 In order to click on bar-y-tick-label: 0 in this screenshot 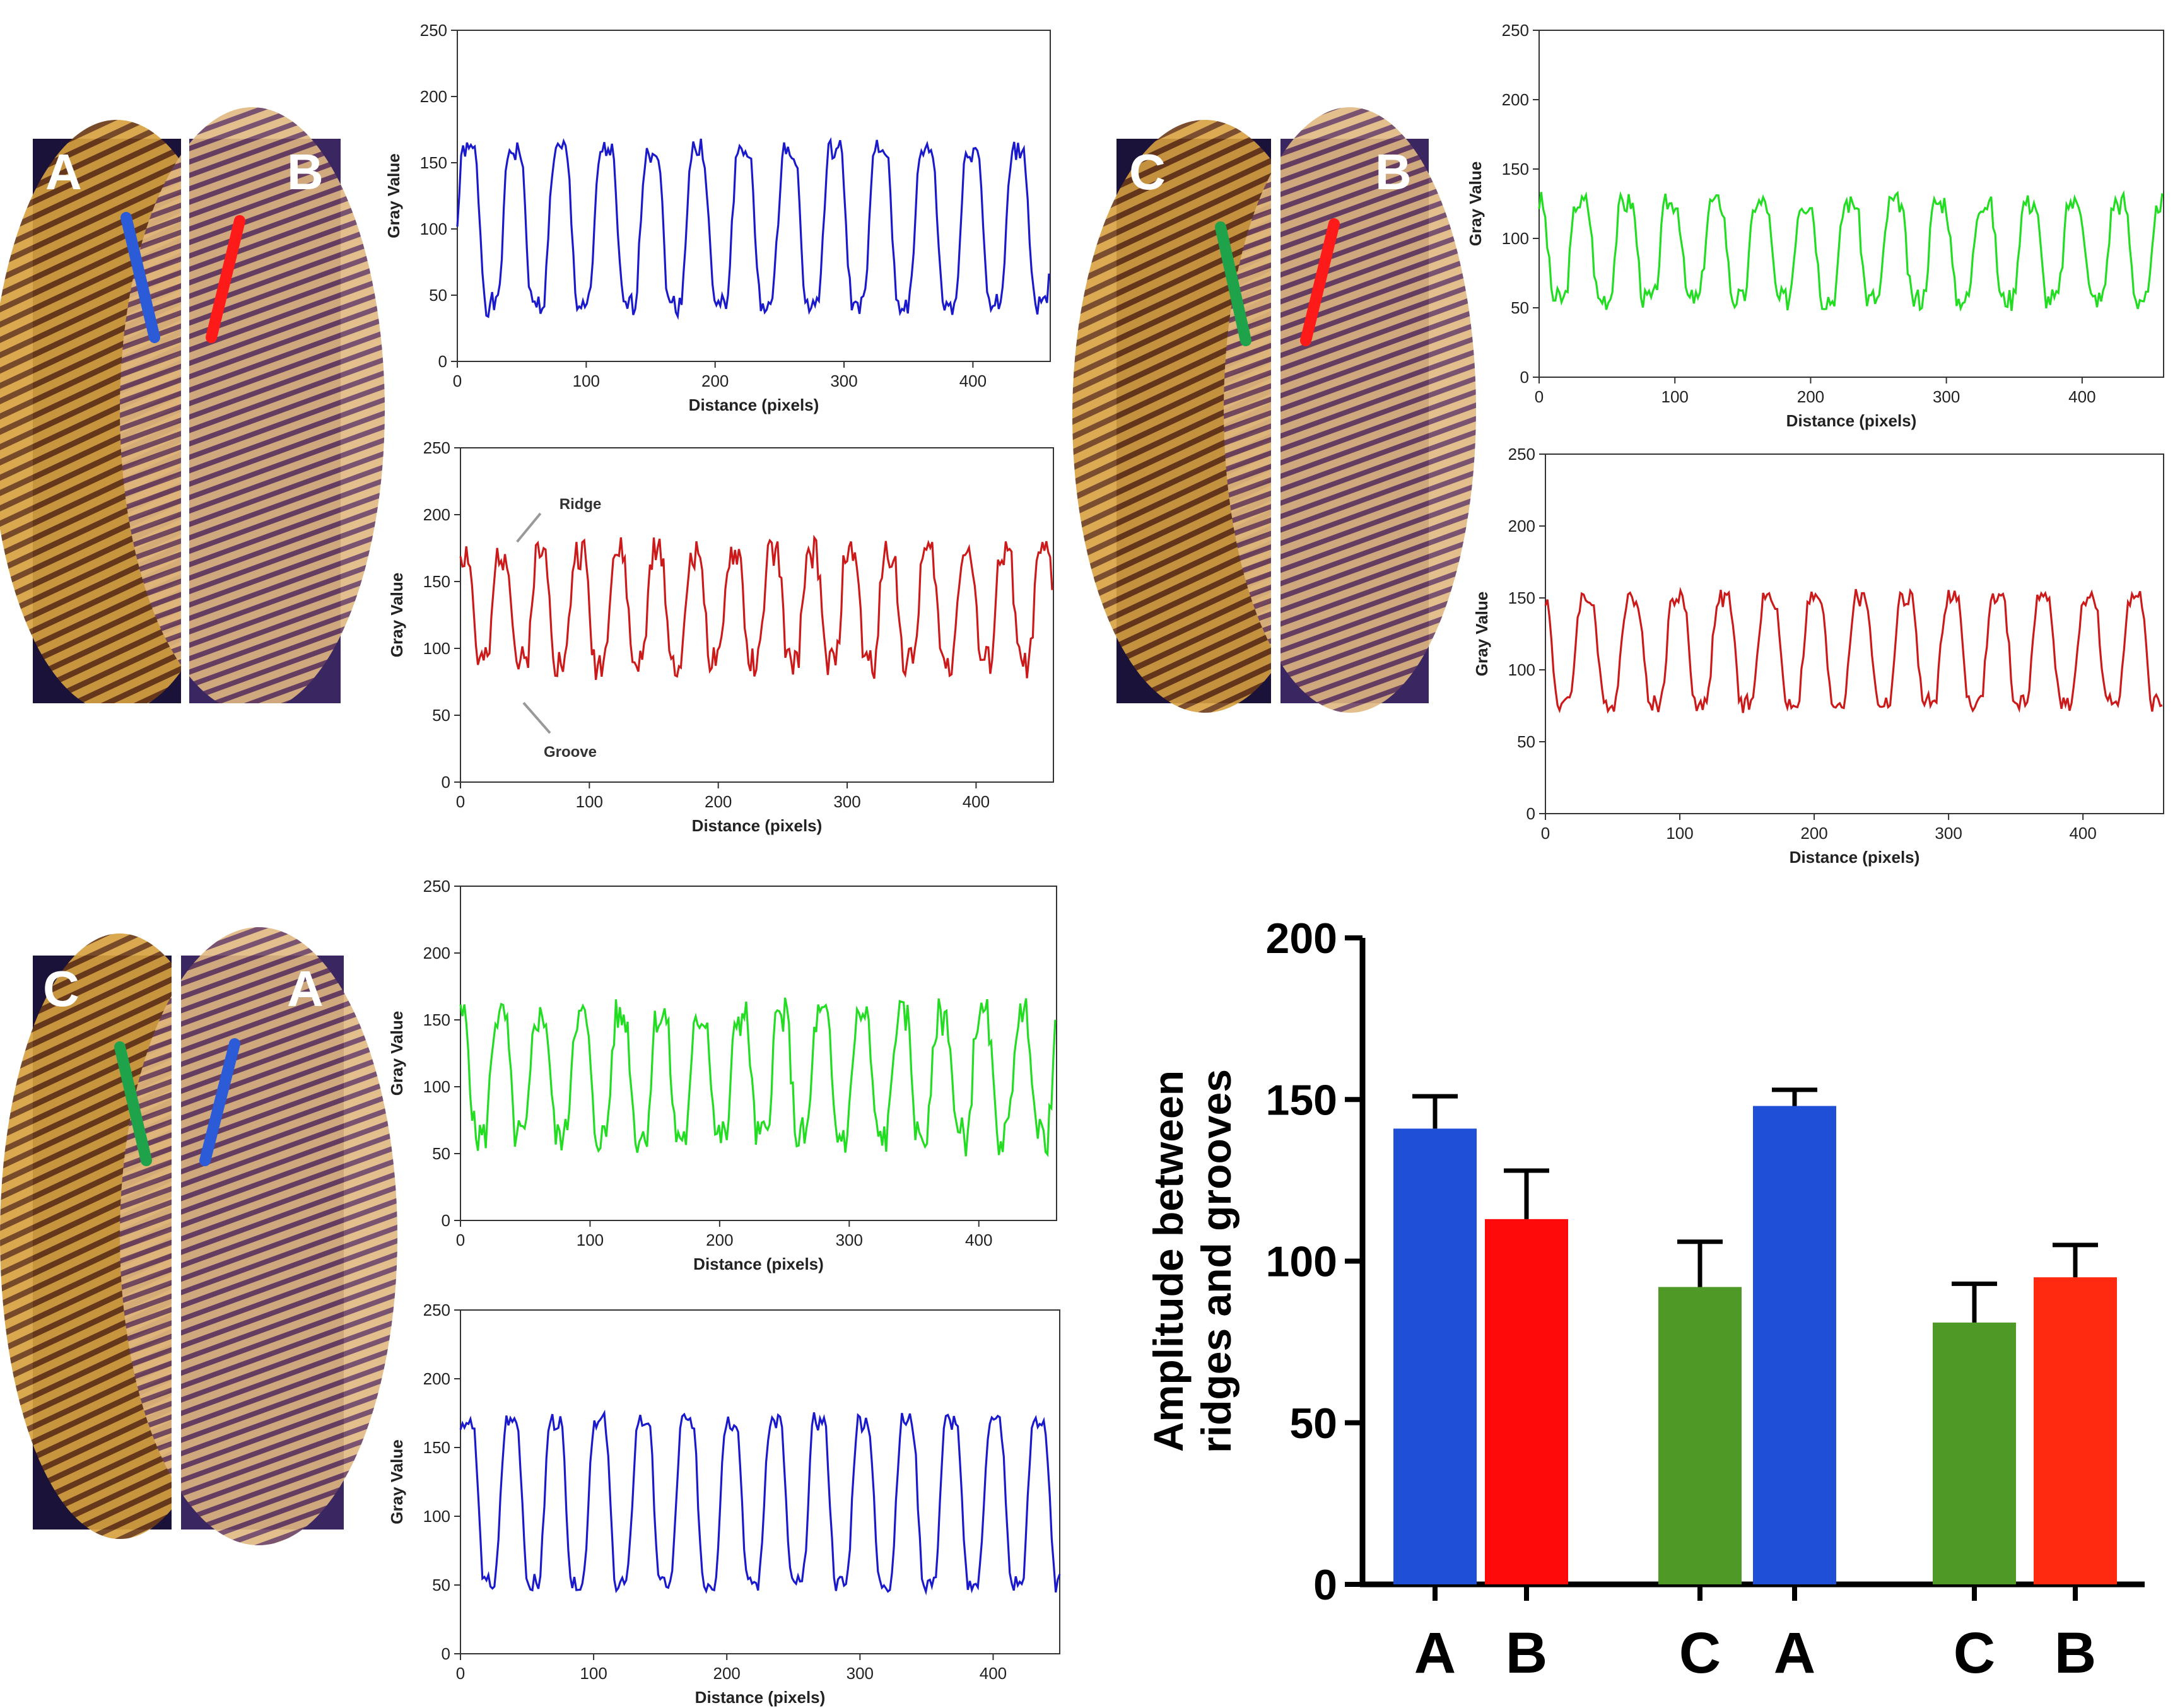, I will do `click(1325, 1585)`.